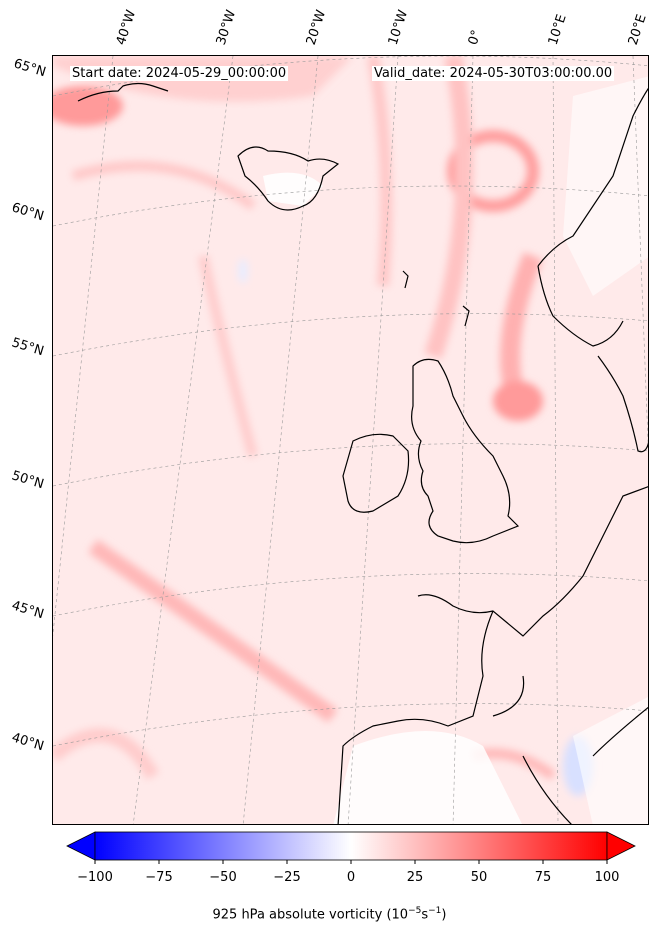 The image size is (659, 936). I want to click on colorbar-tick-marks, so click(351, 862).